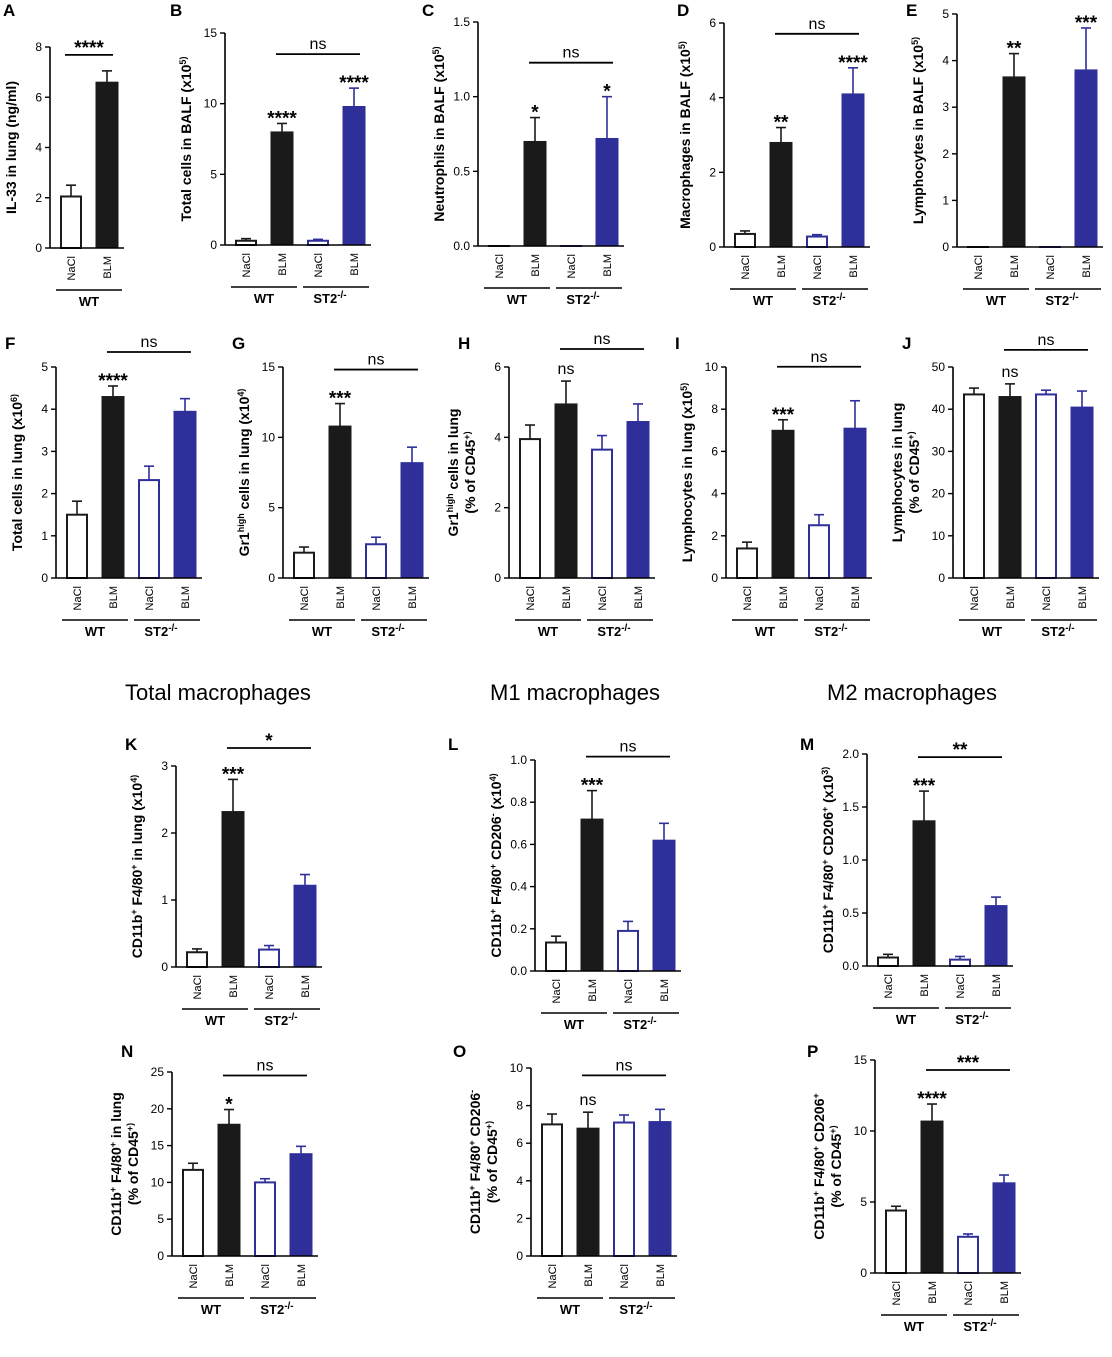  I want to click on label-segment: 3), so click(825, 771).